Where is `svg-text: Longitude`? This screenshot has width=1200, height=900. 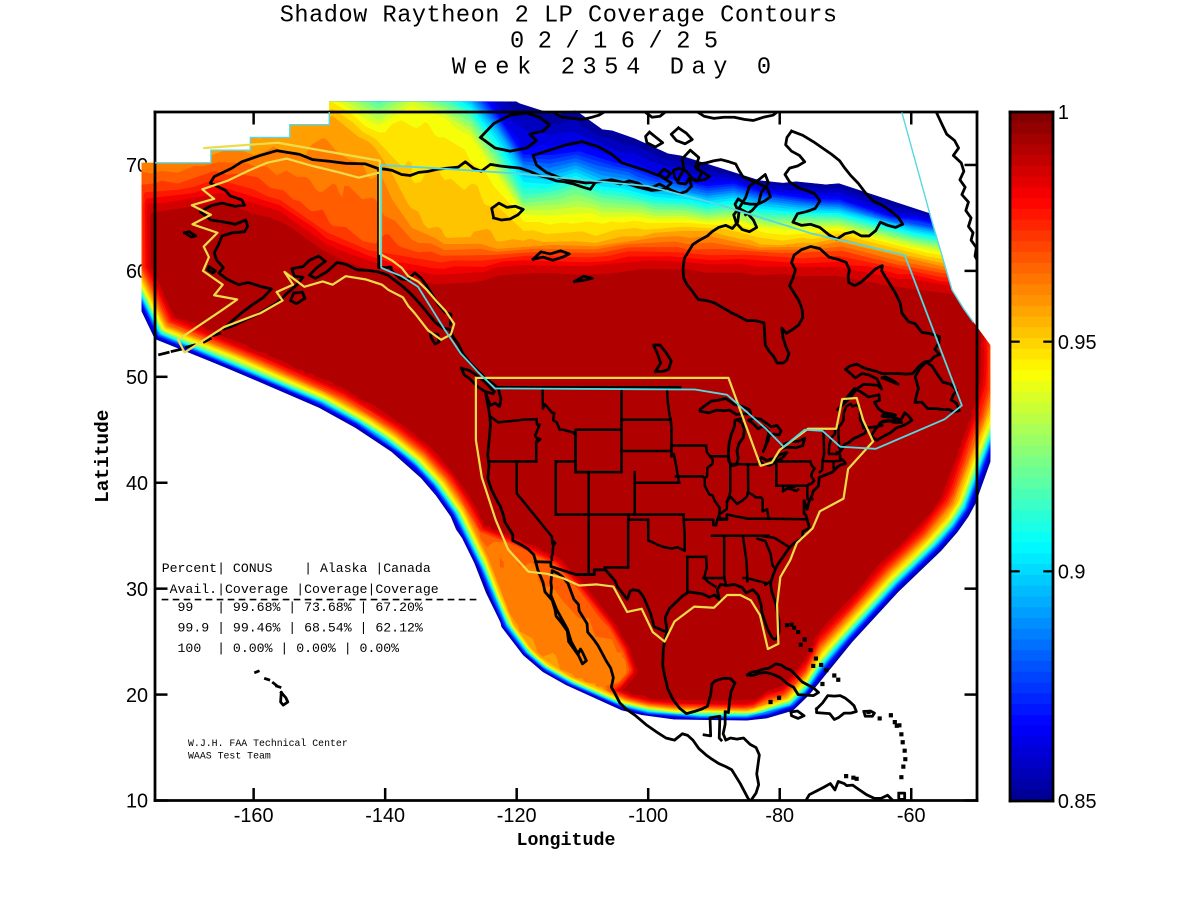
svg-text: Longitude is located at coordinates (565, 840).